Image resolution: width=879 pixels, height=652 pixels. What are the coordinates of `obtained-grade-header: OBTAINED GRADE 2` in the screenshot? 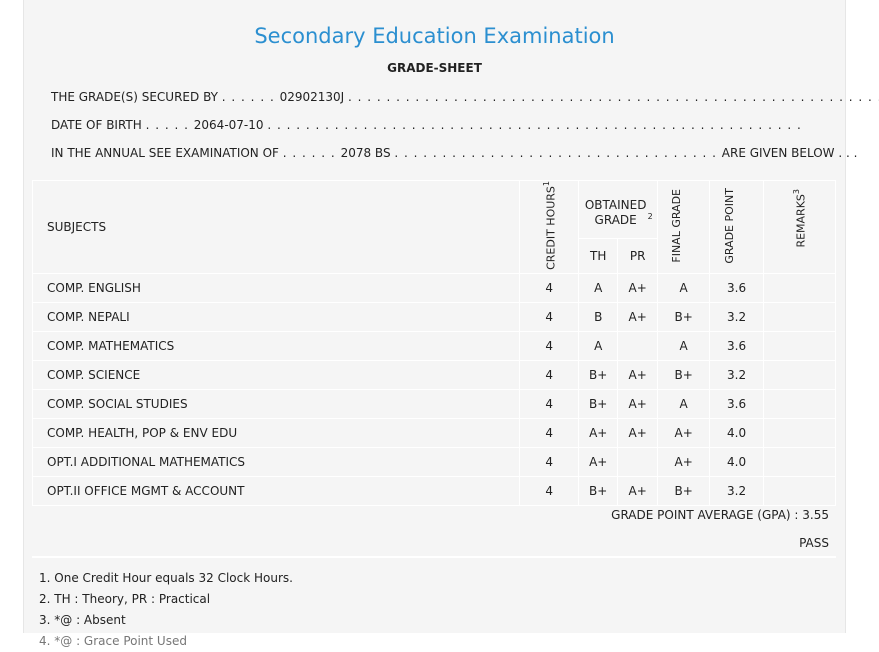 It's located at (618, 209).